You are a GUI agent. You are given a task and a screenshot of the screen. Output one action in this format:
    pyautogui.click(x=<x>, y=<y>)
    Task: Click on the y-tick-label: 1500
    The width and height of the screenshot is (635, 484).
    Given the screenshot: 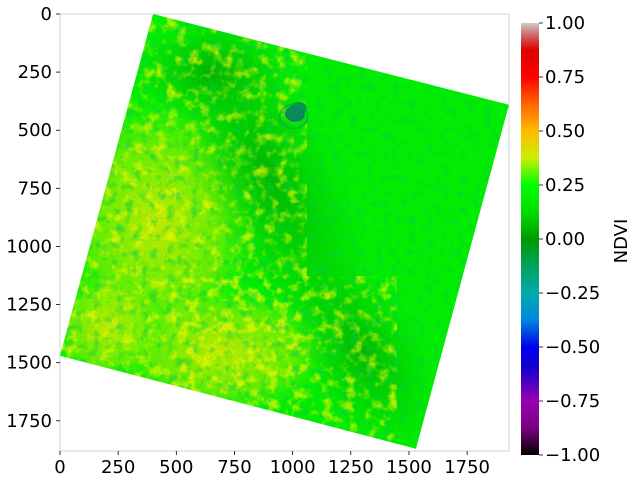 What is the action you would take?
    pyautogui.click(x=29, y=363)
    